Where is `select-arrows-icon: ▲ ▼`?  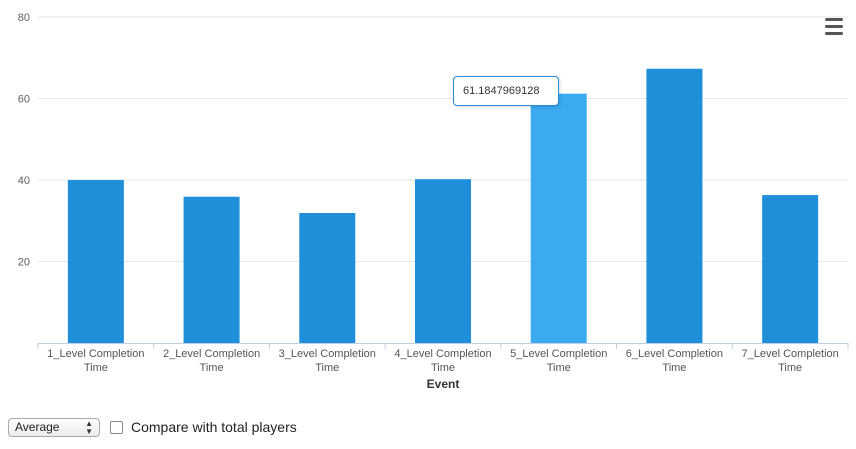 select-arrows-icon: ▲ ▼ is located at coordinates (89, 427).